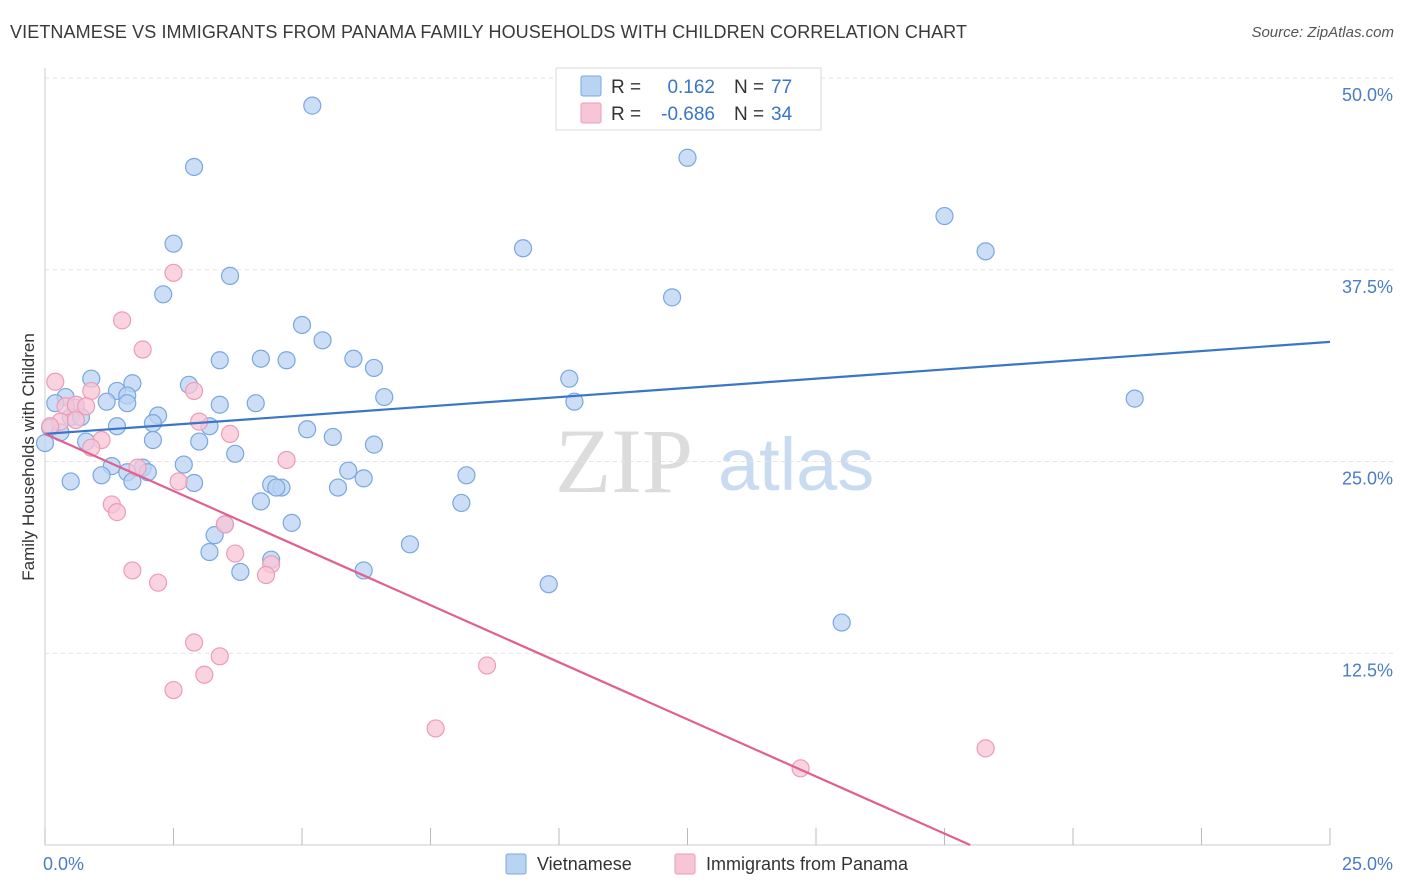 The height and width of the screenshot is (892, 1406). What do you see at coordinates (626, 114) in the screenshot?
I see `legend-r-label-panama: R =` at bounding box center [626, 114].